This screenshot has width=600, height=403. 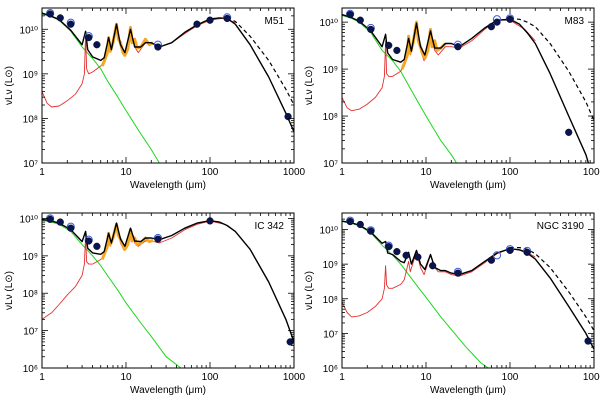 What do you see at coordinates (275, 21) in the screenshot?
I see `panel-title: M51` at bounding box center [275, 21].